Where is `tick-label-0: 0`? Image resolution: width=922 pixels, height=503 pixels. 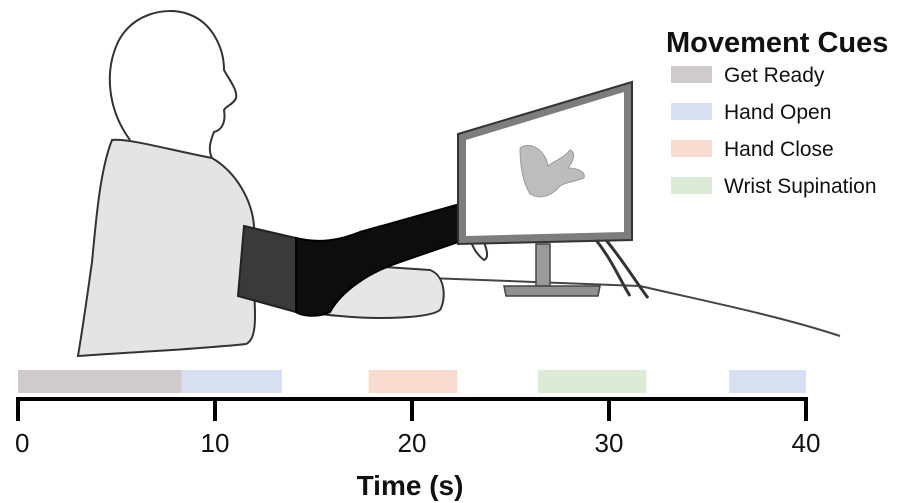
tick-label-0: 0 is located at coordinates (22, 443).